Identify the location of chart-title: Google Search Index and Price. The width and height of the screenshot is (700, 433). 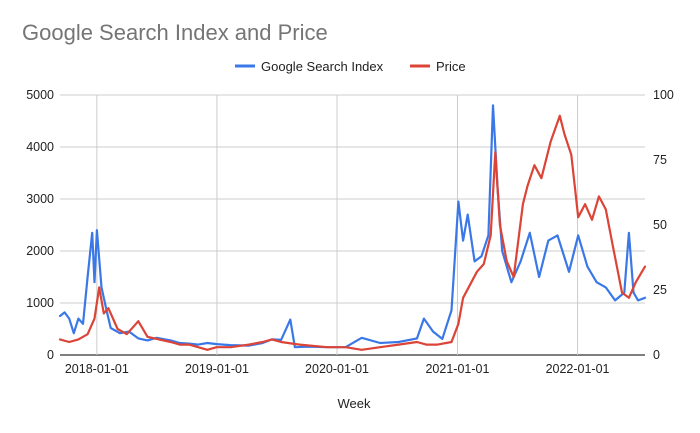
(175, 32).